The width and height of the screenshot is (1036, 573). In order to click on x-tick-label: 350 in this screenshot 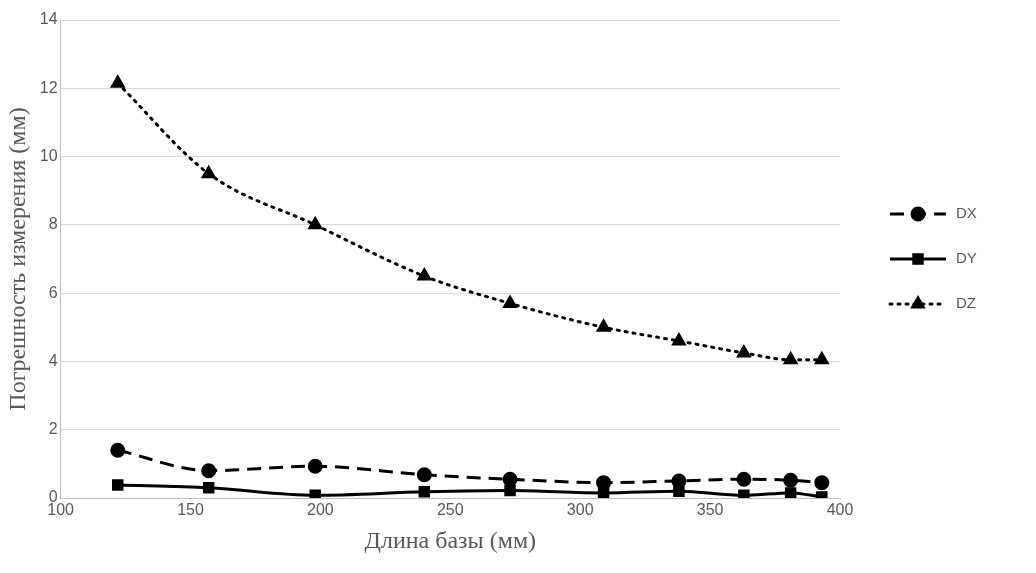, I will do `click(710, 510)`.